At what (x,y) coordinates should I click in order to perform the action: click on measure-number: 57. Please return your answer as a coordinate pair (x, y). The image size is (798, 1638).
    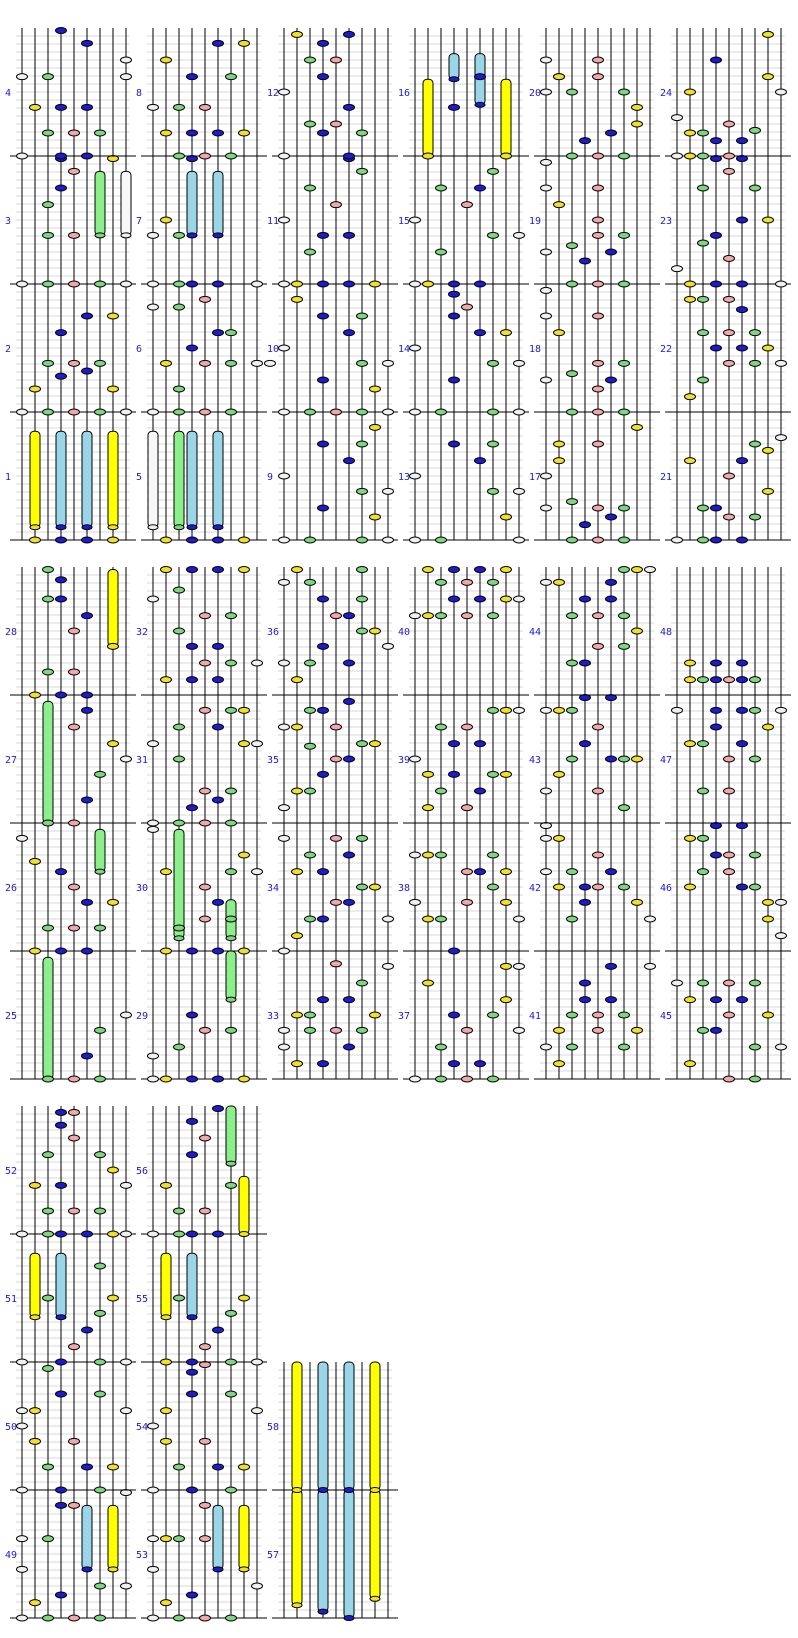
    Looking at the image, I should click on (273, 1555).